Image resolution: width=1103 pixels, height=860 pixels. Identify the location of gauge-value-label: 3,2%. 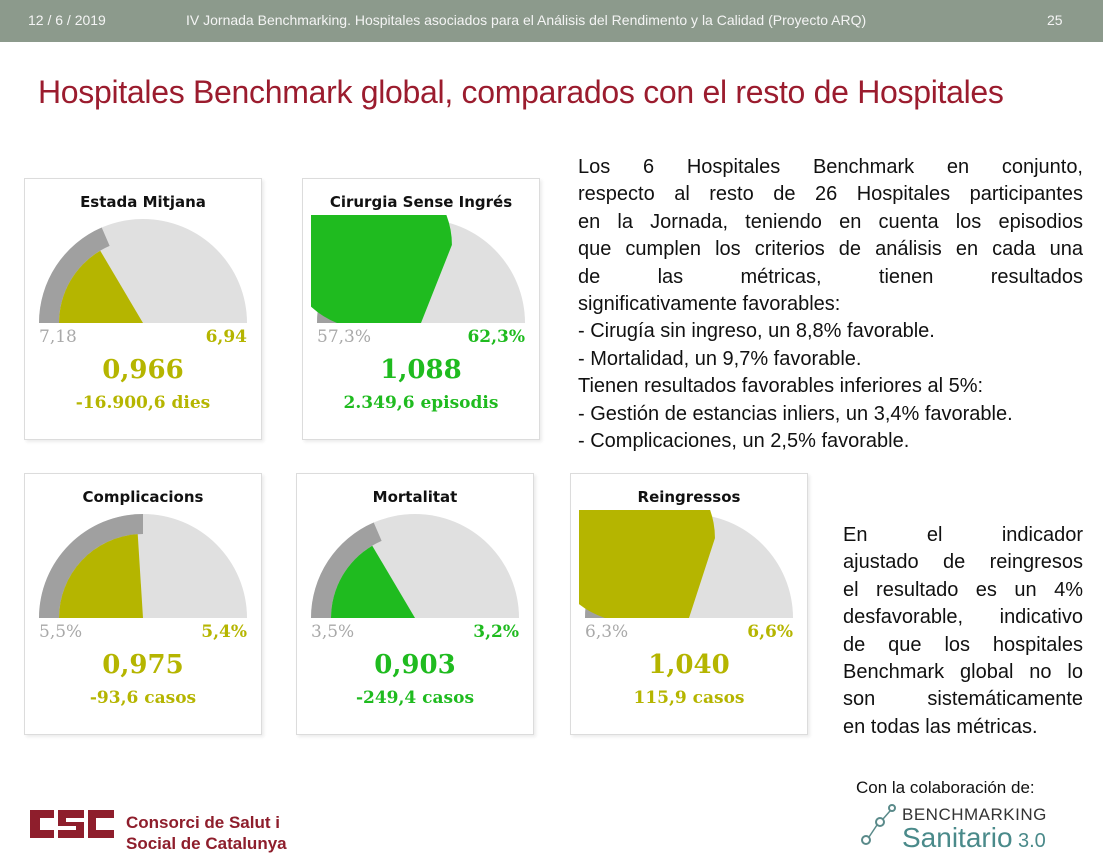
(496, 632).